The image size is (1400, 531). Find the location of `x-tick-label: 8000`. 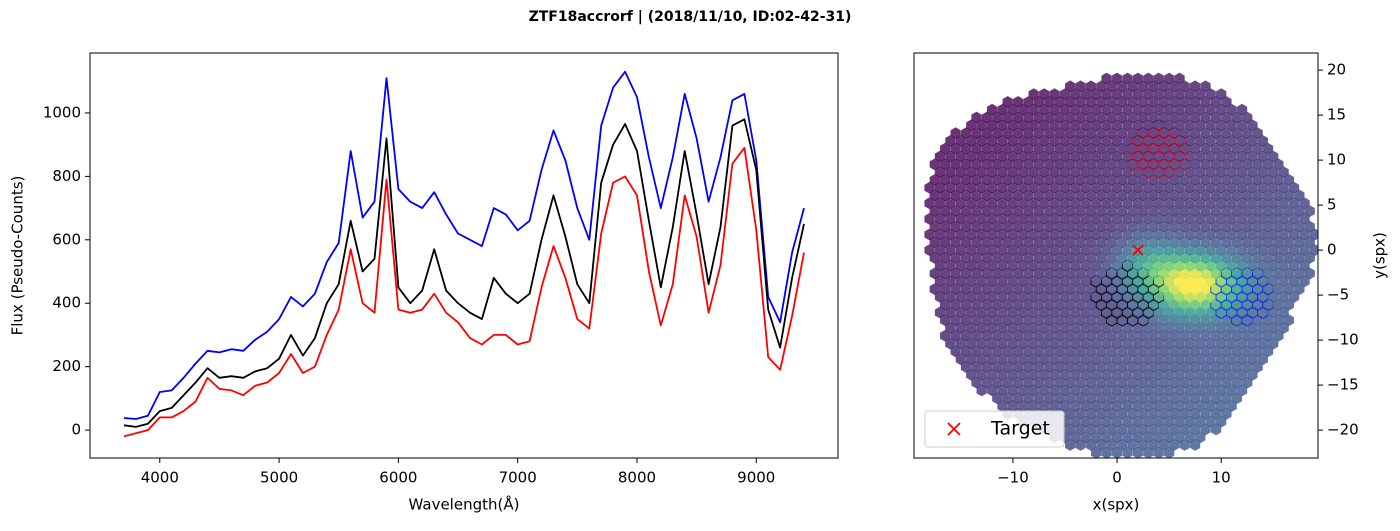

x-tick-label: 8000 is located at coordinates (637, 478).